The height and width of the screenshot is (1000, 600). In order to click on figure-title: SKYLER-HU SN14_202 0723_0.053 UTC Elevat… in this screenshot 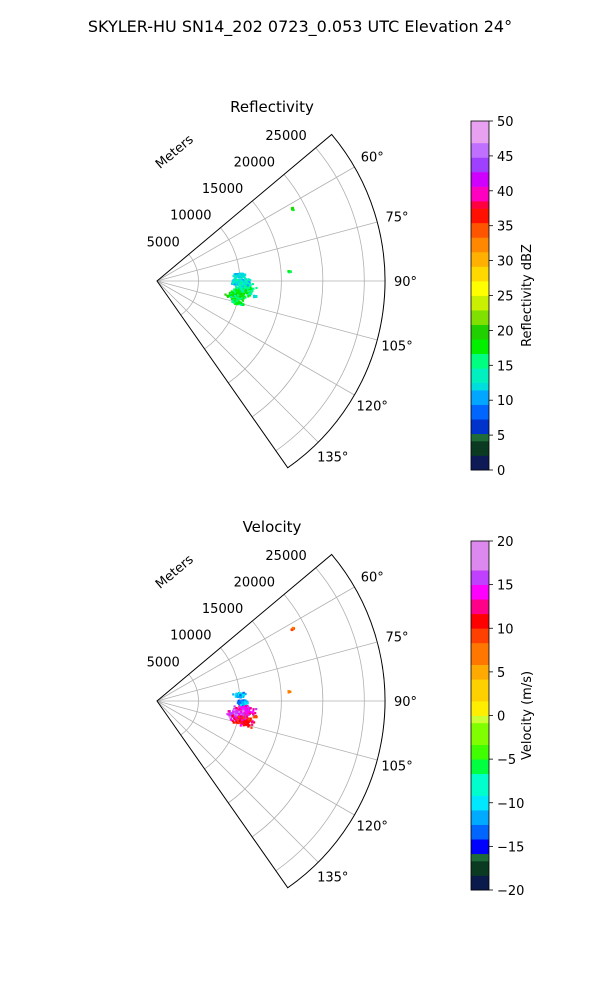, I will do `click(300, 27)`.